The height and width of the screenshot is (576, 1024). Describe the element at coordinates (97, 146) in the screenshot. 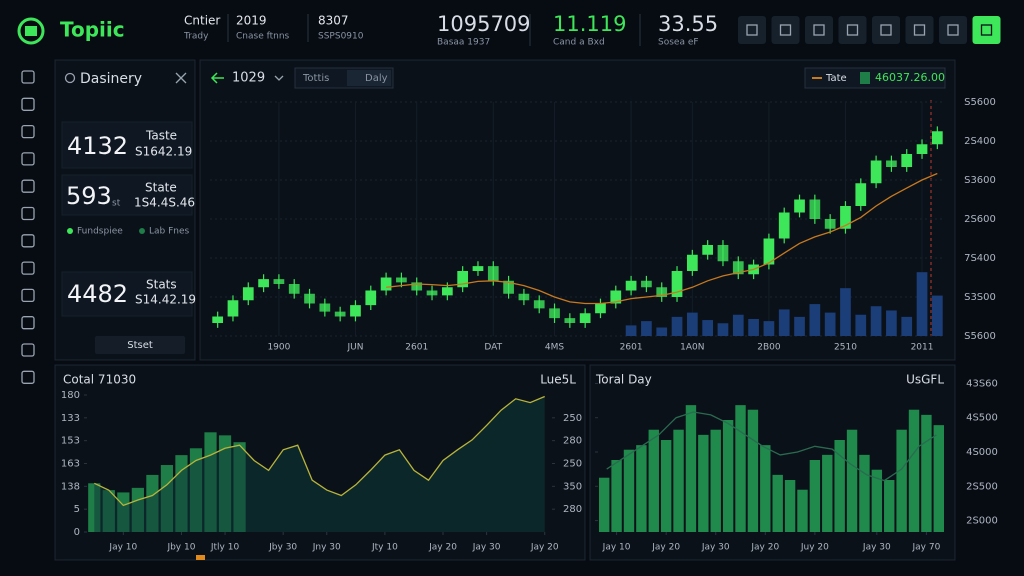

I see `card-value: 4132` at that location.